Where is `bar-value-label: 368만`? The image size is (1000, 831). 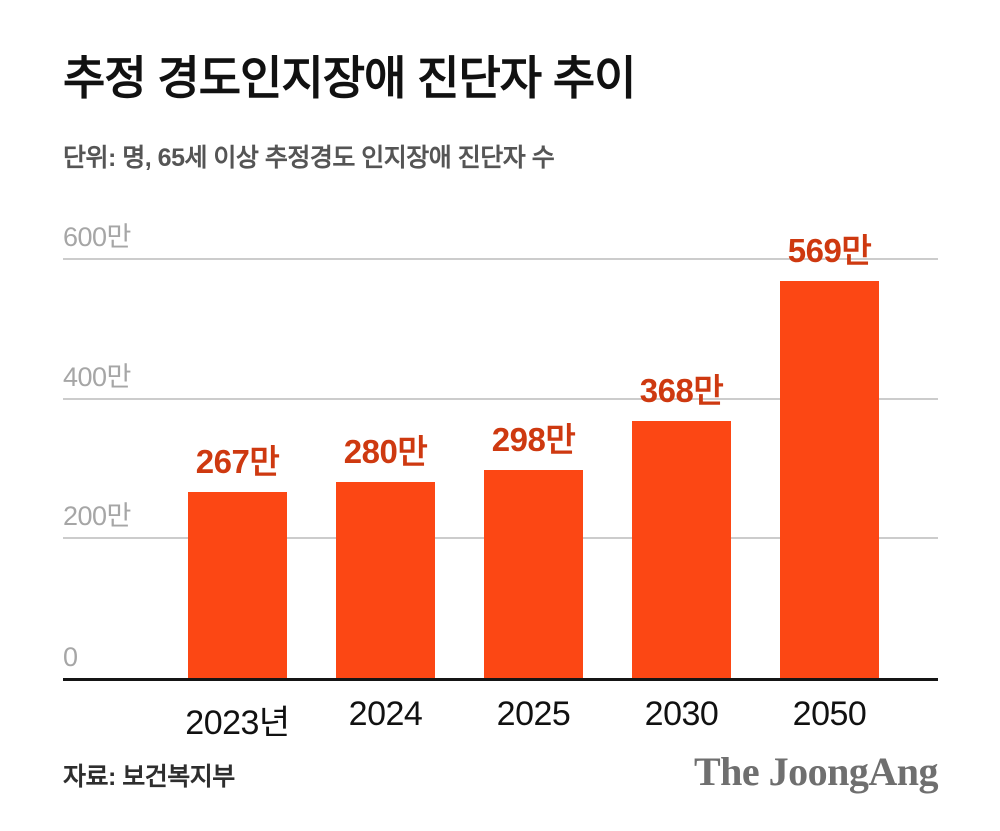 bar-value-label: 368만 is located at coordinates (681, 391).